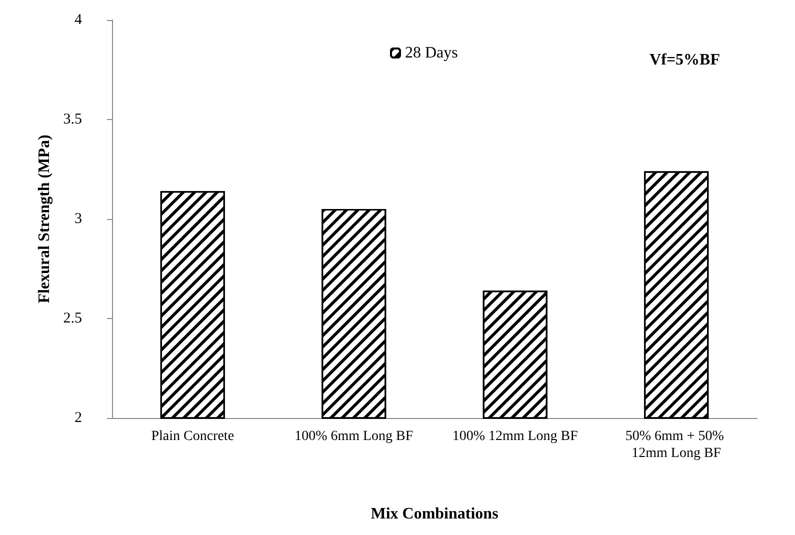  I want to click on x-tick-label: 100% 12mm Long BF, so click(515, 436).